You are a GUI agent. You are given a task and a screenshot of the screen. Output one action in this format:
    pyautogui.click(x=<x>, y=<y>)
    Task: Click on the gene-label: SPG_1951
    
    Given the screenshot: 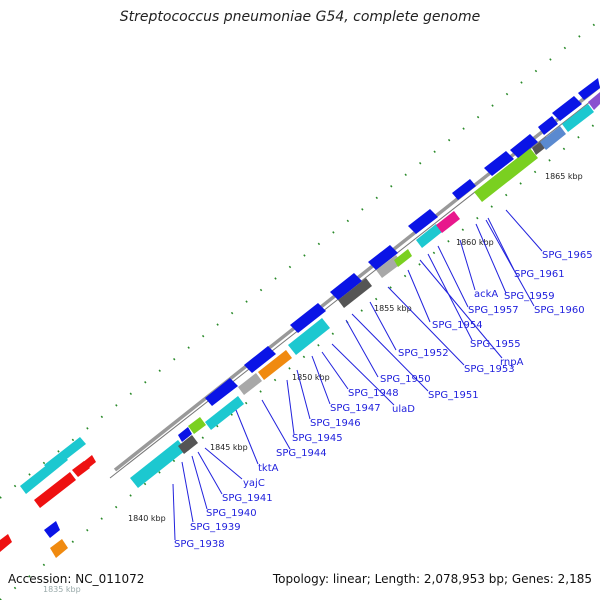 What is the action you would take?
    pyautogui.click(x=453, y=395)
    